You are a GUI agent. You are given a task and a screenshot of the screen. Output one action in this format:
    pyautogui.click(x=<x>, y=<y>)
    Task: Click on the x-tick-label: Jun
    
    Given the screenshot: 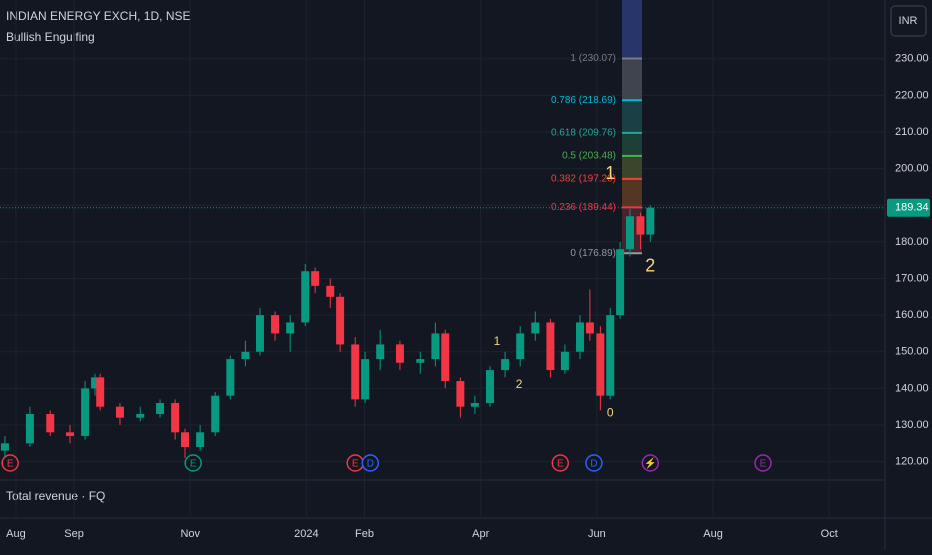 What is the action you would take?
    pyautogui.click(x=597, y=534)
    